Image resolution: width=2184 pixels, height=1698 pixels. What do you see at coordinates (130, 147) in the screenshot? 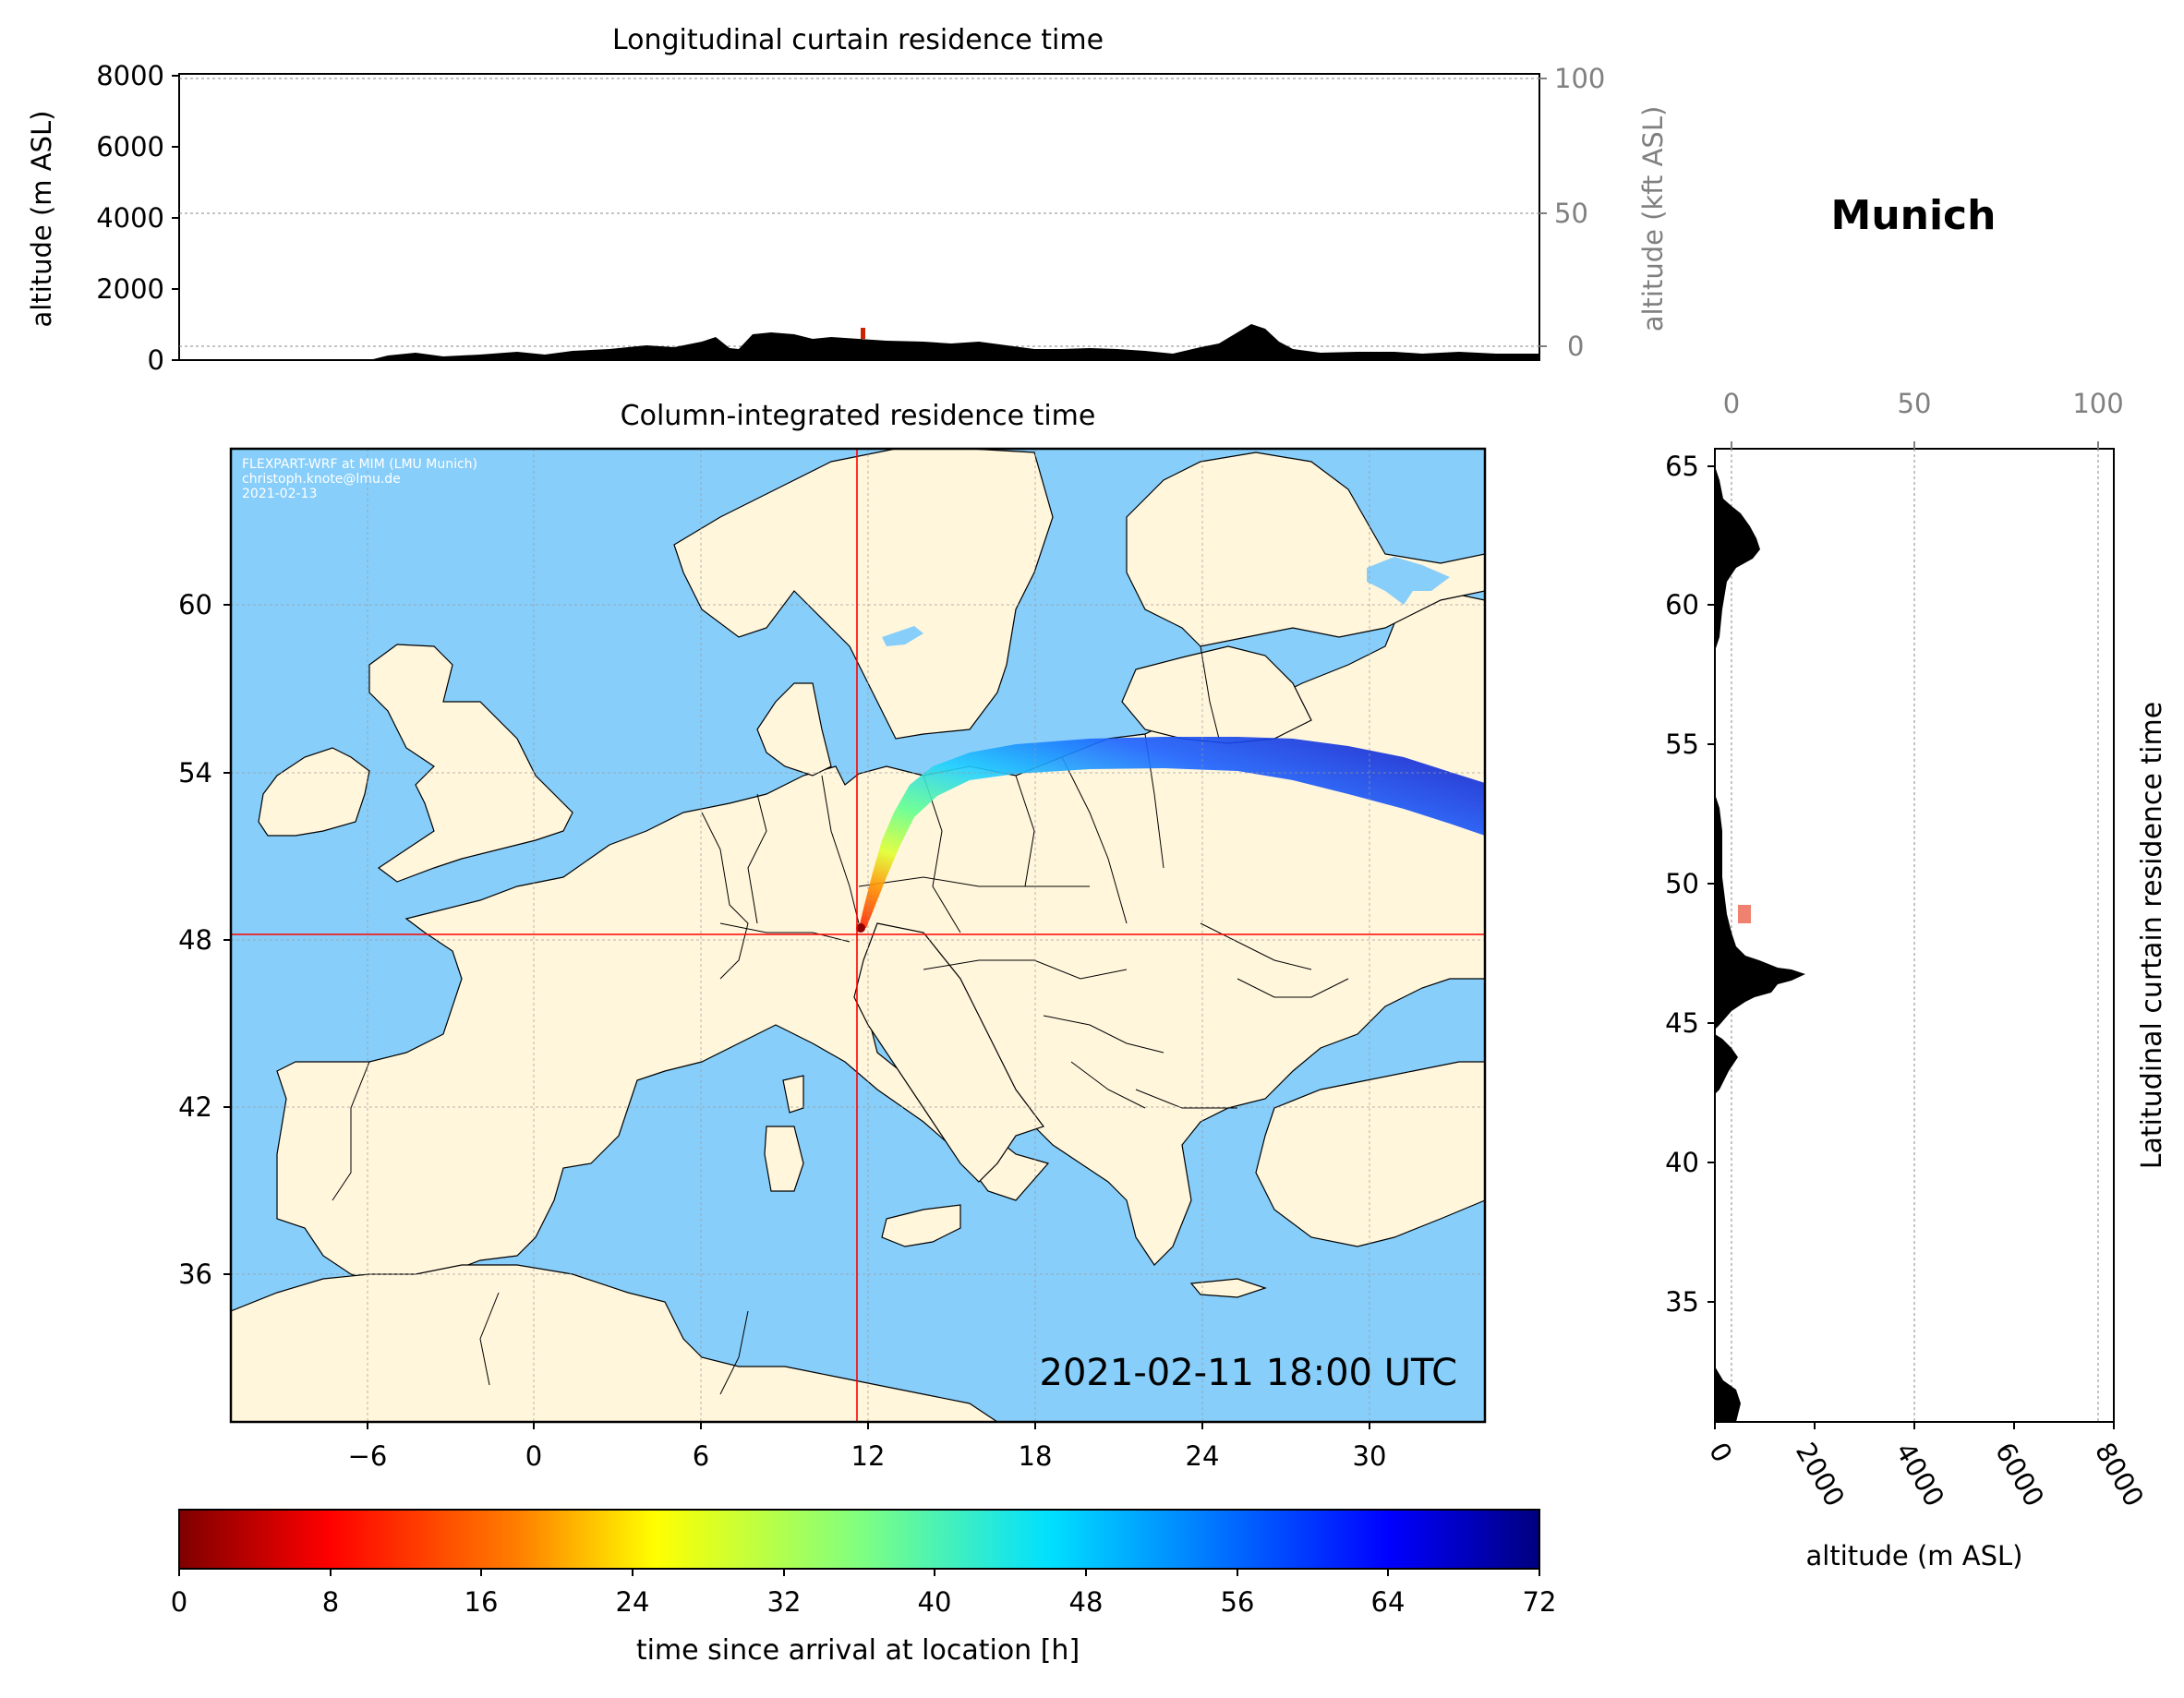
I see `top-left-tick-3: 6000` at bounding box center [130, 147].